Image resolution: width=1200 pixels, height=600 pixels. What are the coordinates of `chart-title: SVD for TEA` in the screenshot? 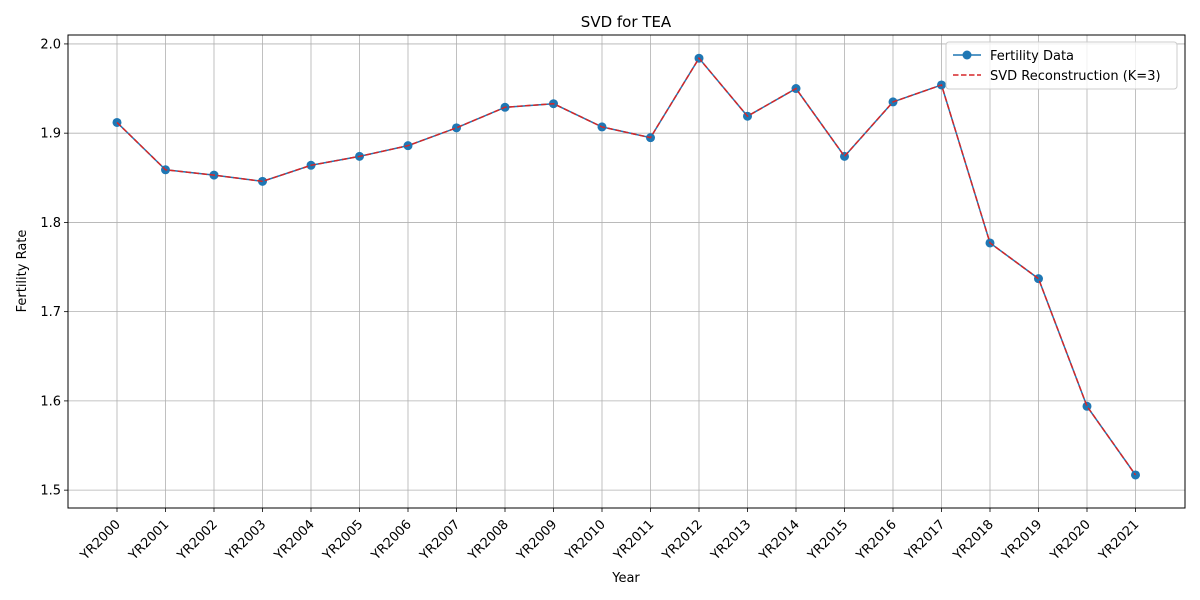 It's located at (626, 22).